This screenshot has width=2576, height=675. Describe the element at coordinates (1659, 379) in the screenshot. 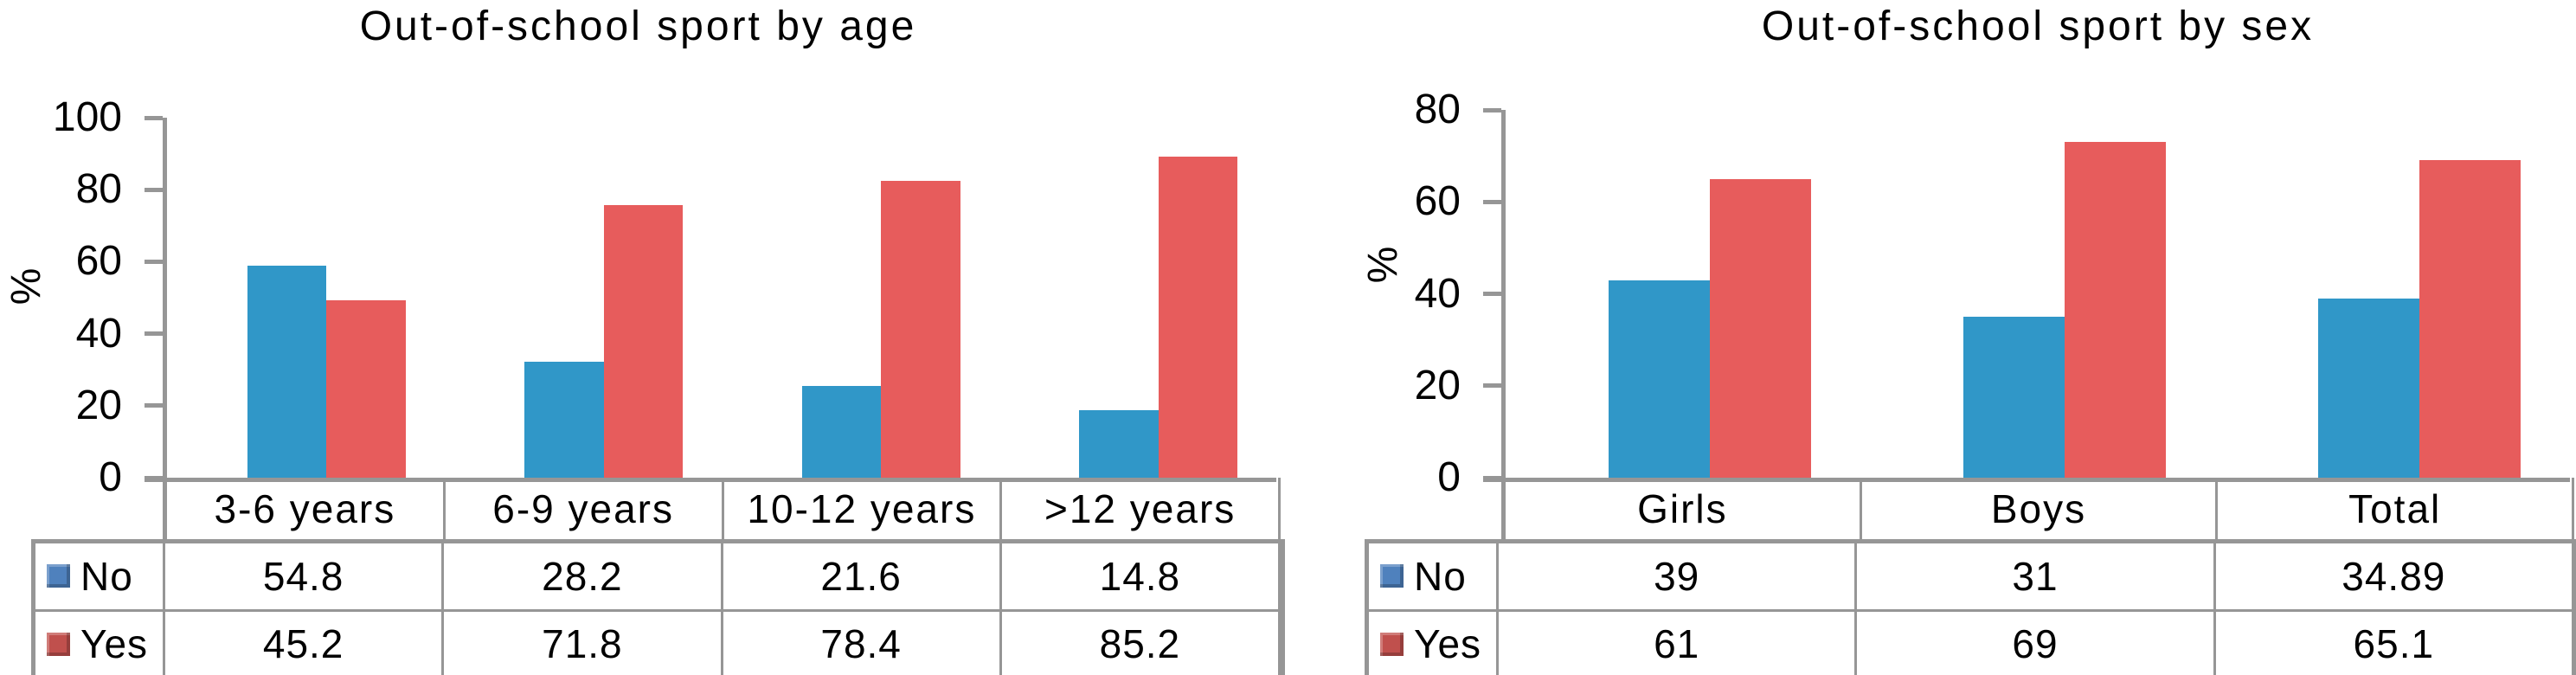

I see `bar-no-girls` at that location.